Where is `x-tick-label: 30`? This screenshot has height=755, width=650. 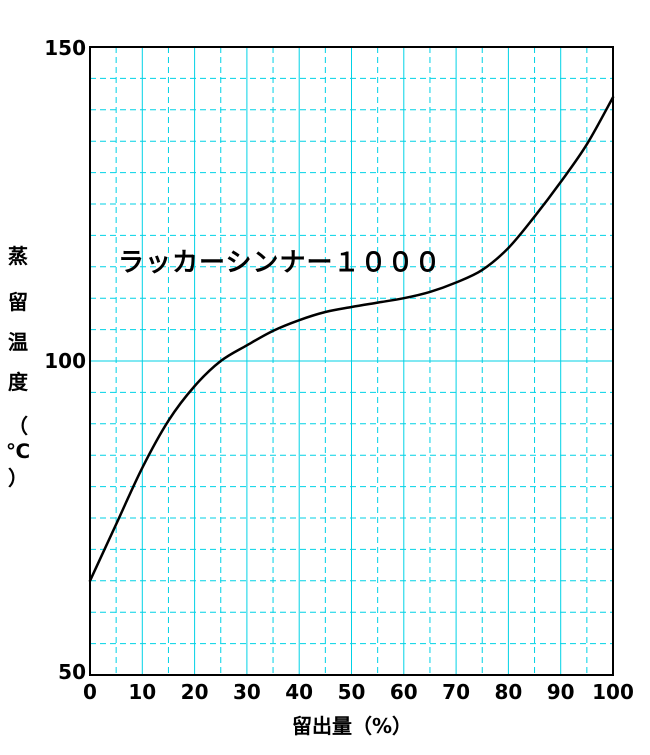 x-tick-label: 30 is located at coordinates (247, 692).